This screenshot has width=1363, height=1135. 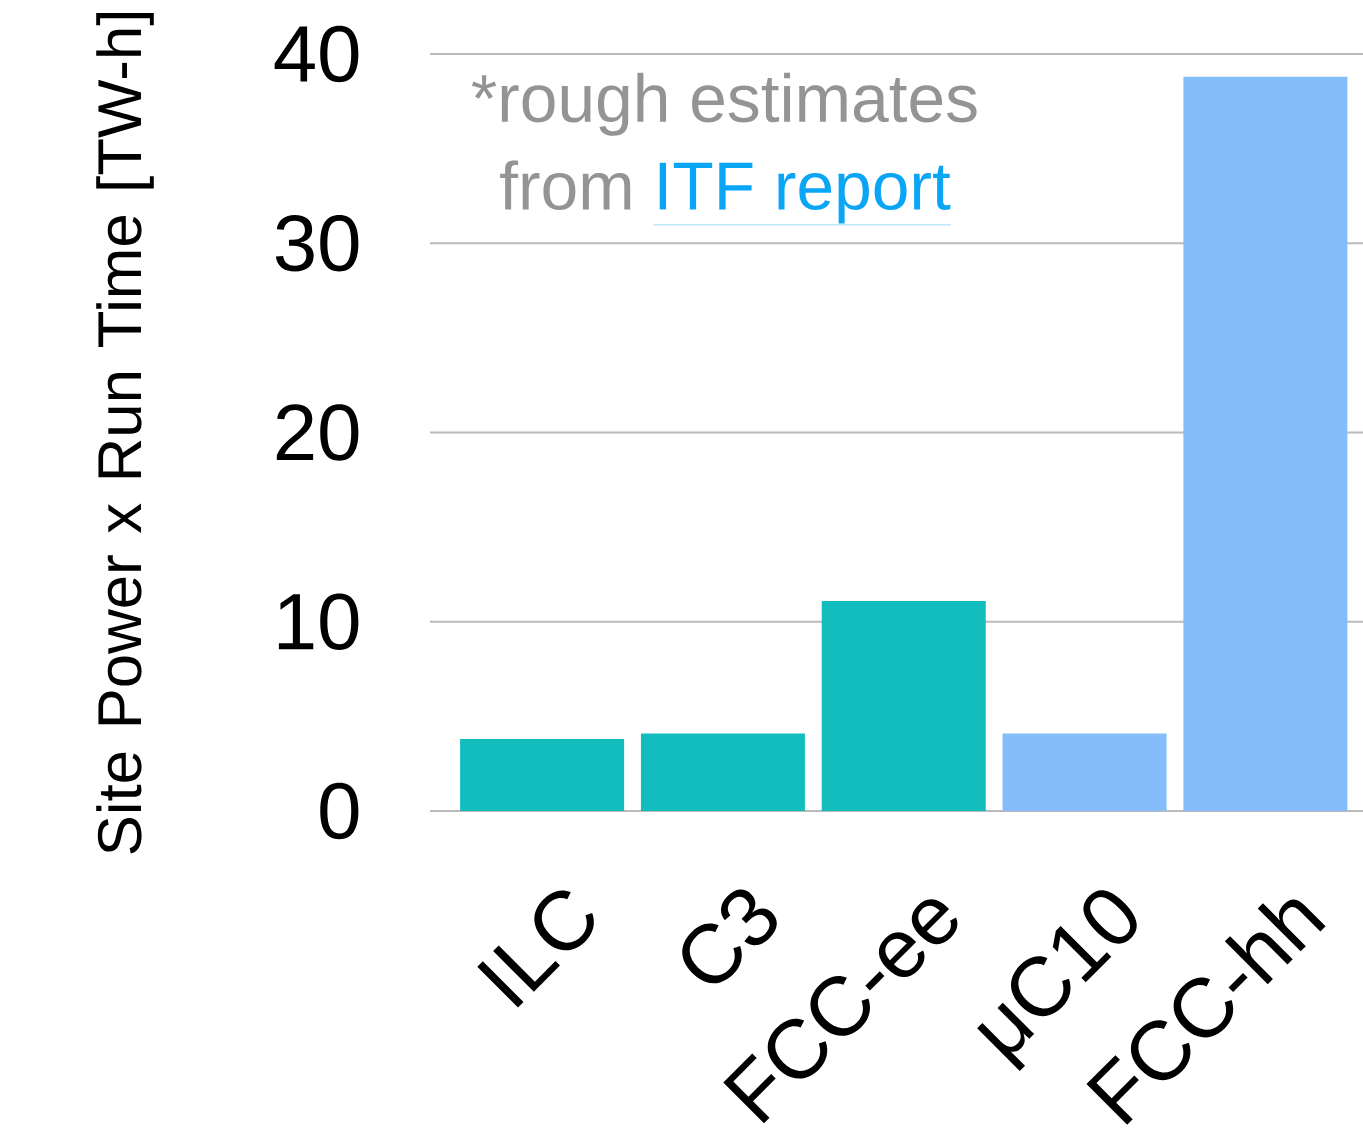 I want to click on y-axis-title: Site Power x Run Time [TW-h], so click(x=125, y=433).